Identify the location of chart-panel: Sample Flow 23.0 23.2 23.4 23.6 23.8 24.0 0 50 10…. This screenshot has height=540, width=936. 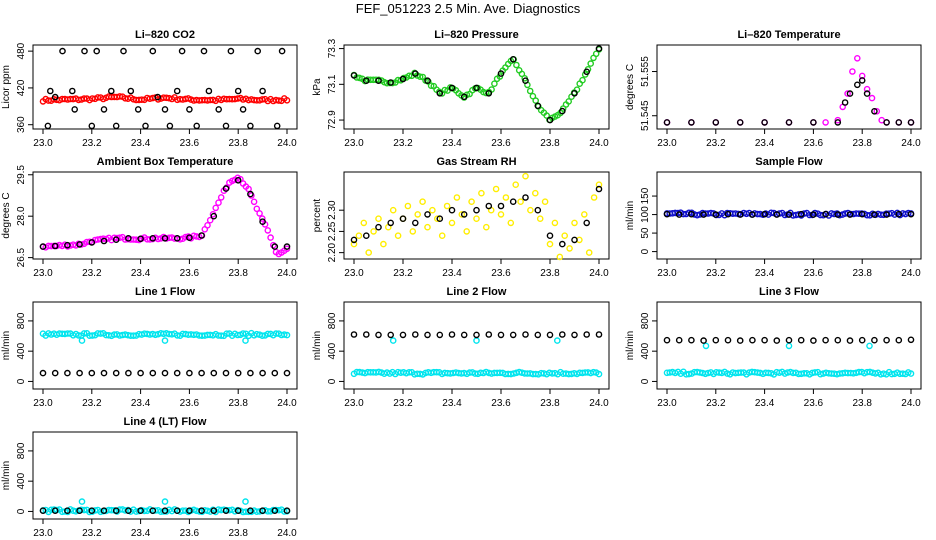
(773, 217).